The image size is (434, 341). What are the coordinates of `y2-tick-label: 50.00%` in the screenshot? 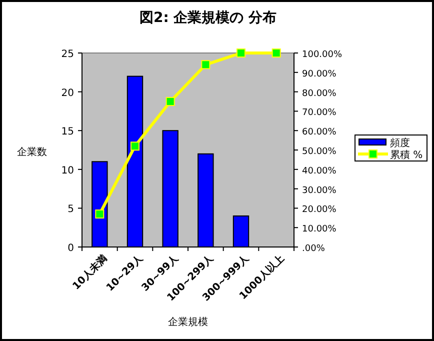 It's located at (319, 152).